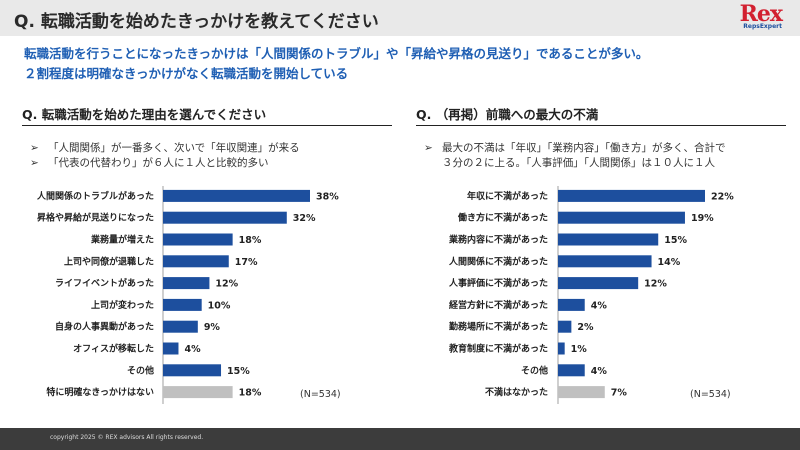 The width and height of the screenshot is (800, 450). What do you see at coordinates (104, 283) in the screenshot?
I see `category-label: ライフイベントがあった` at bounding box center [104, 283].